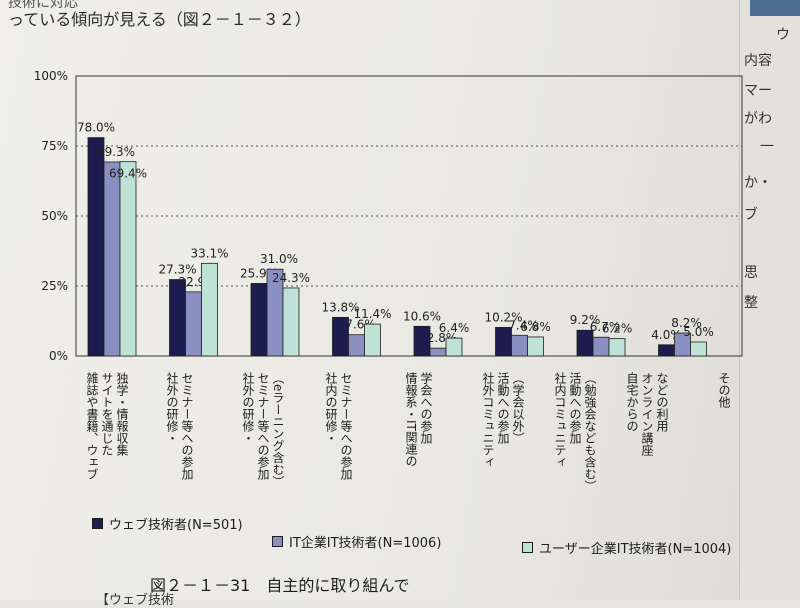  I want to click on y-tick-label: 50%, so click(54, 216).